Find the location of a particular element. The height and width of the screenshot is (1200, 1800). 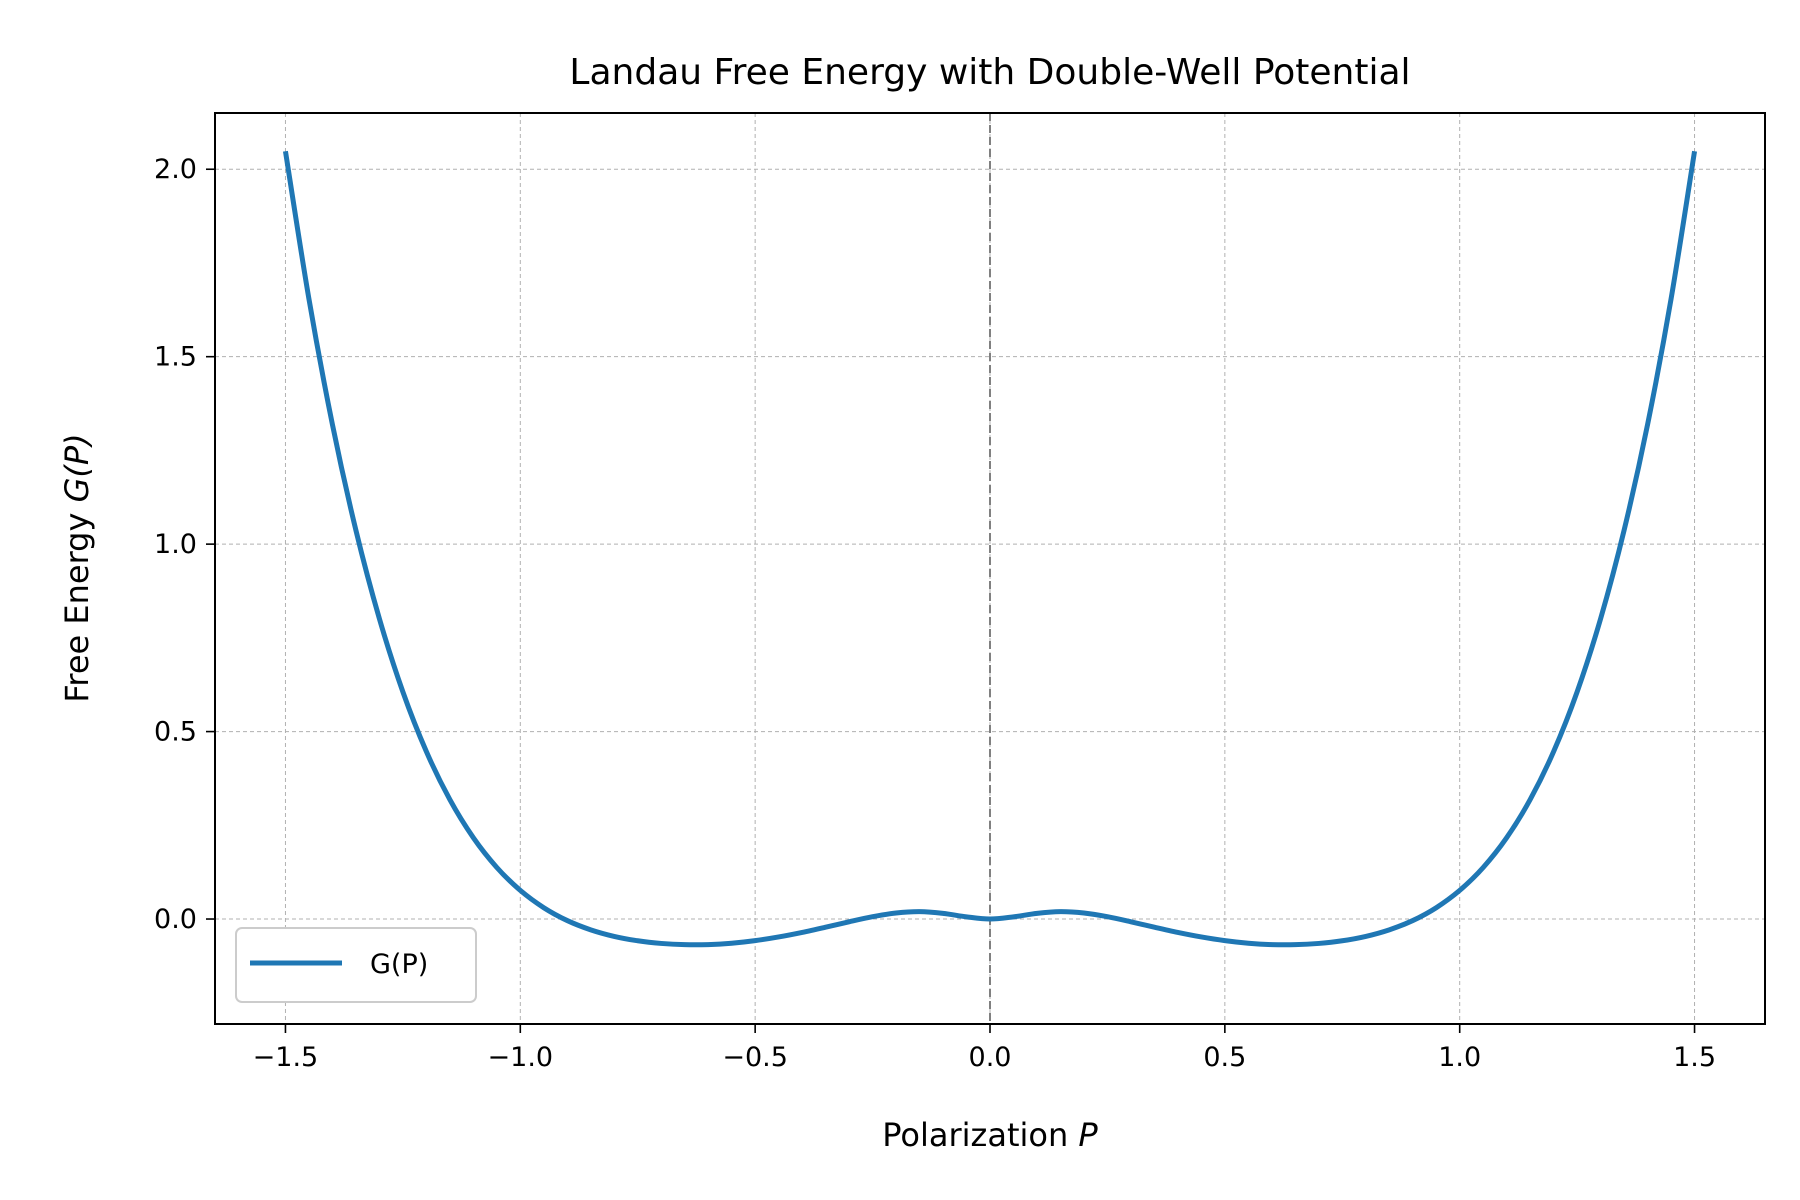

y-tick-label: 1.5 is located at coordinates (175, 357).